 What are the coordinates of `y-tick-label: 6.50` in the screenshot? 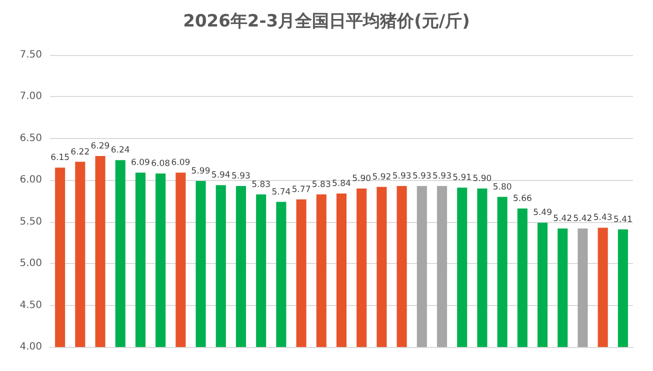 It's located at (31, 138).